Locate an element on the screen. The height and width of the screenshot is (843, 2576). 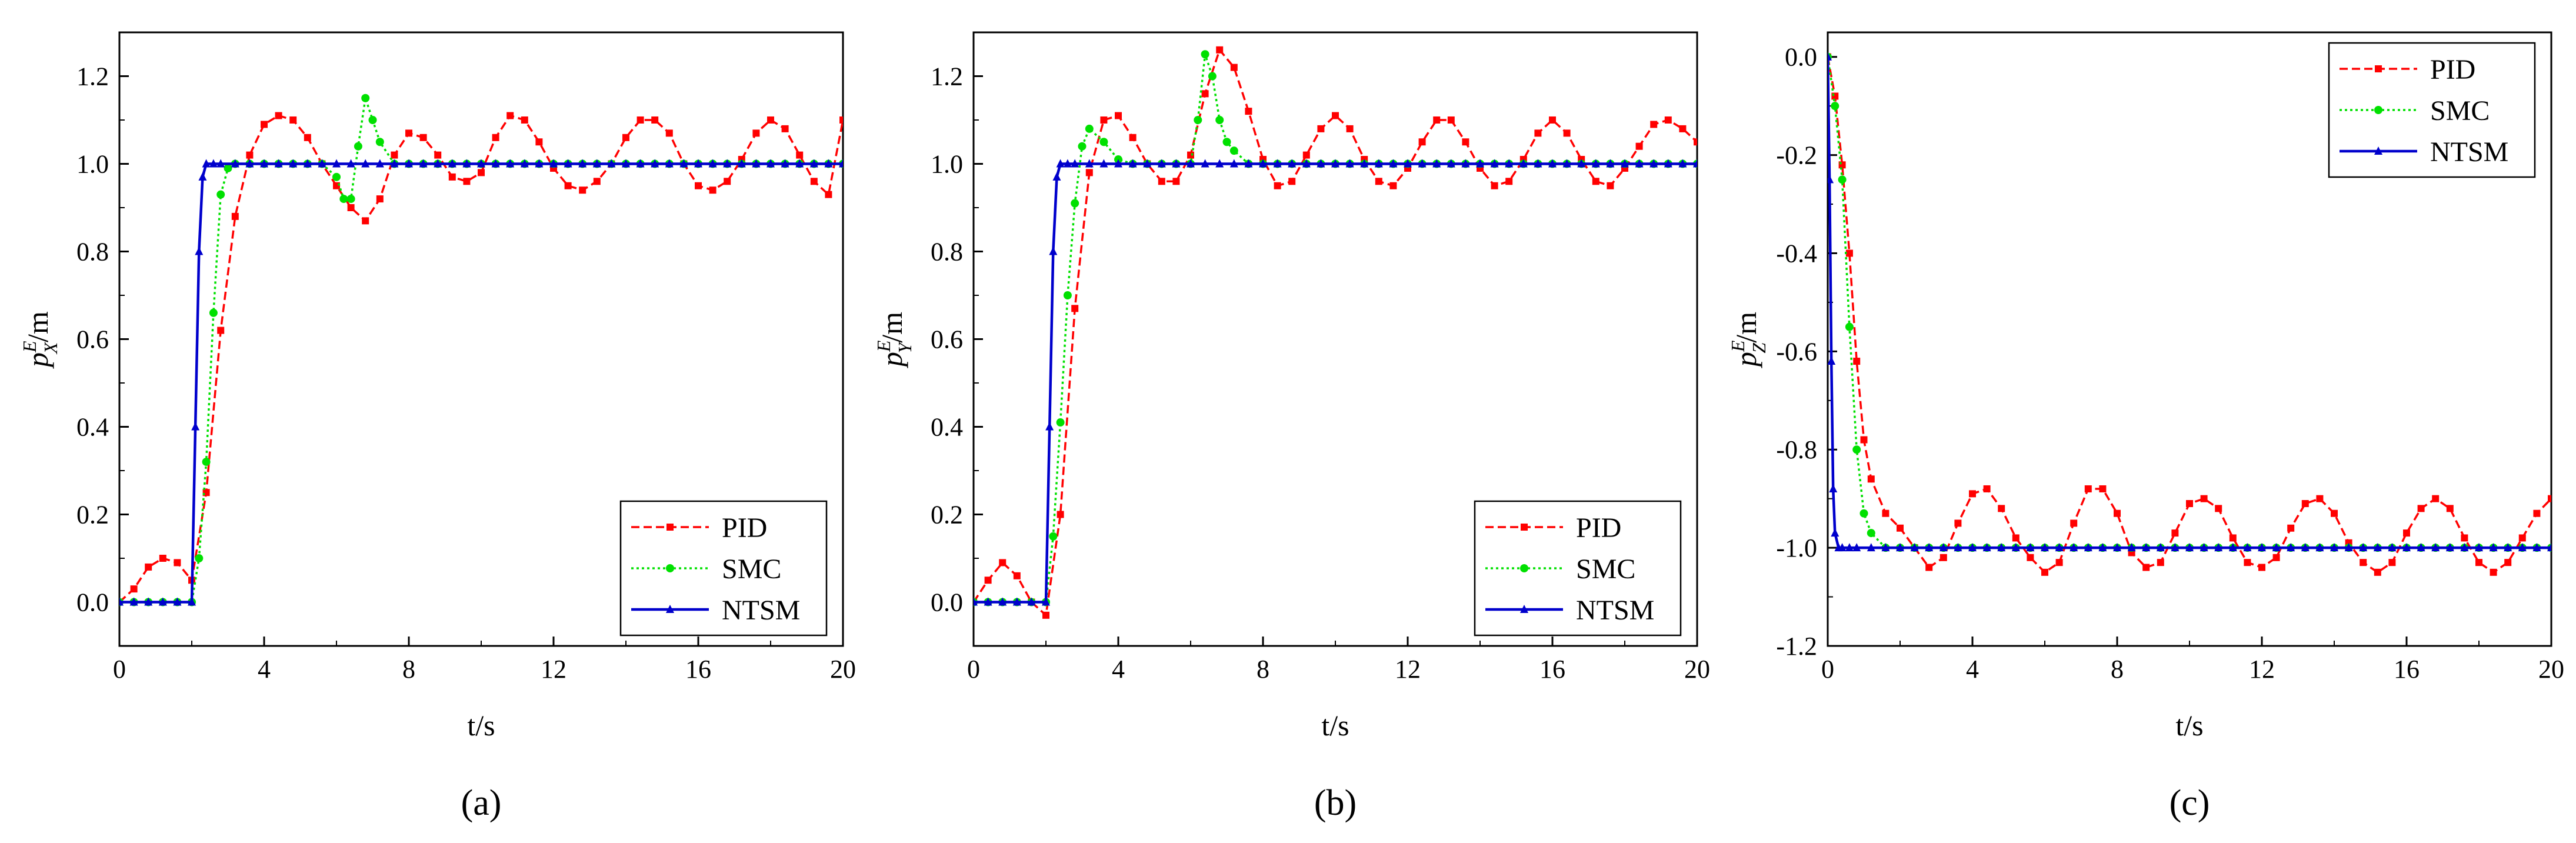
x-tick-label: 12 is located at coordinates (1408, 669).